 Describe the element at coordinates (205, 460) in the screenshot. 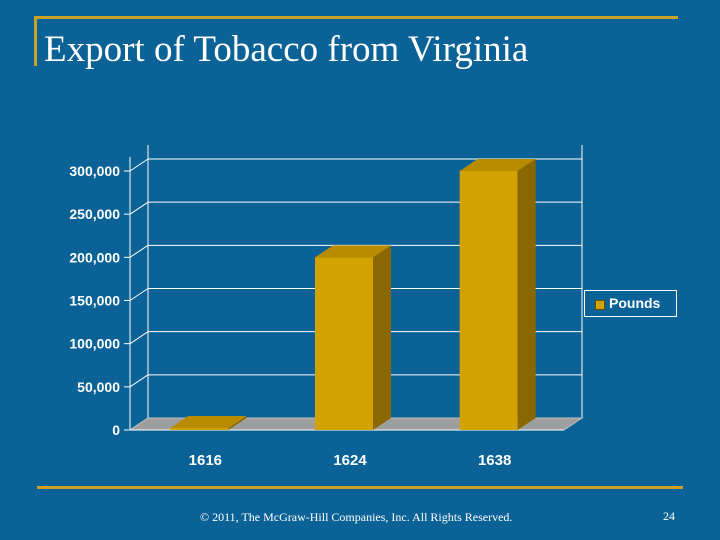

I see `x-tick-label: 1616` at that location.